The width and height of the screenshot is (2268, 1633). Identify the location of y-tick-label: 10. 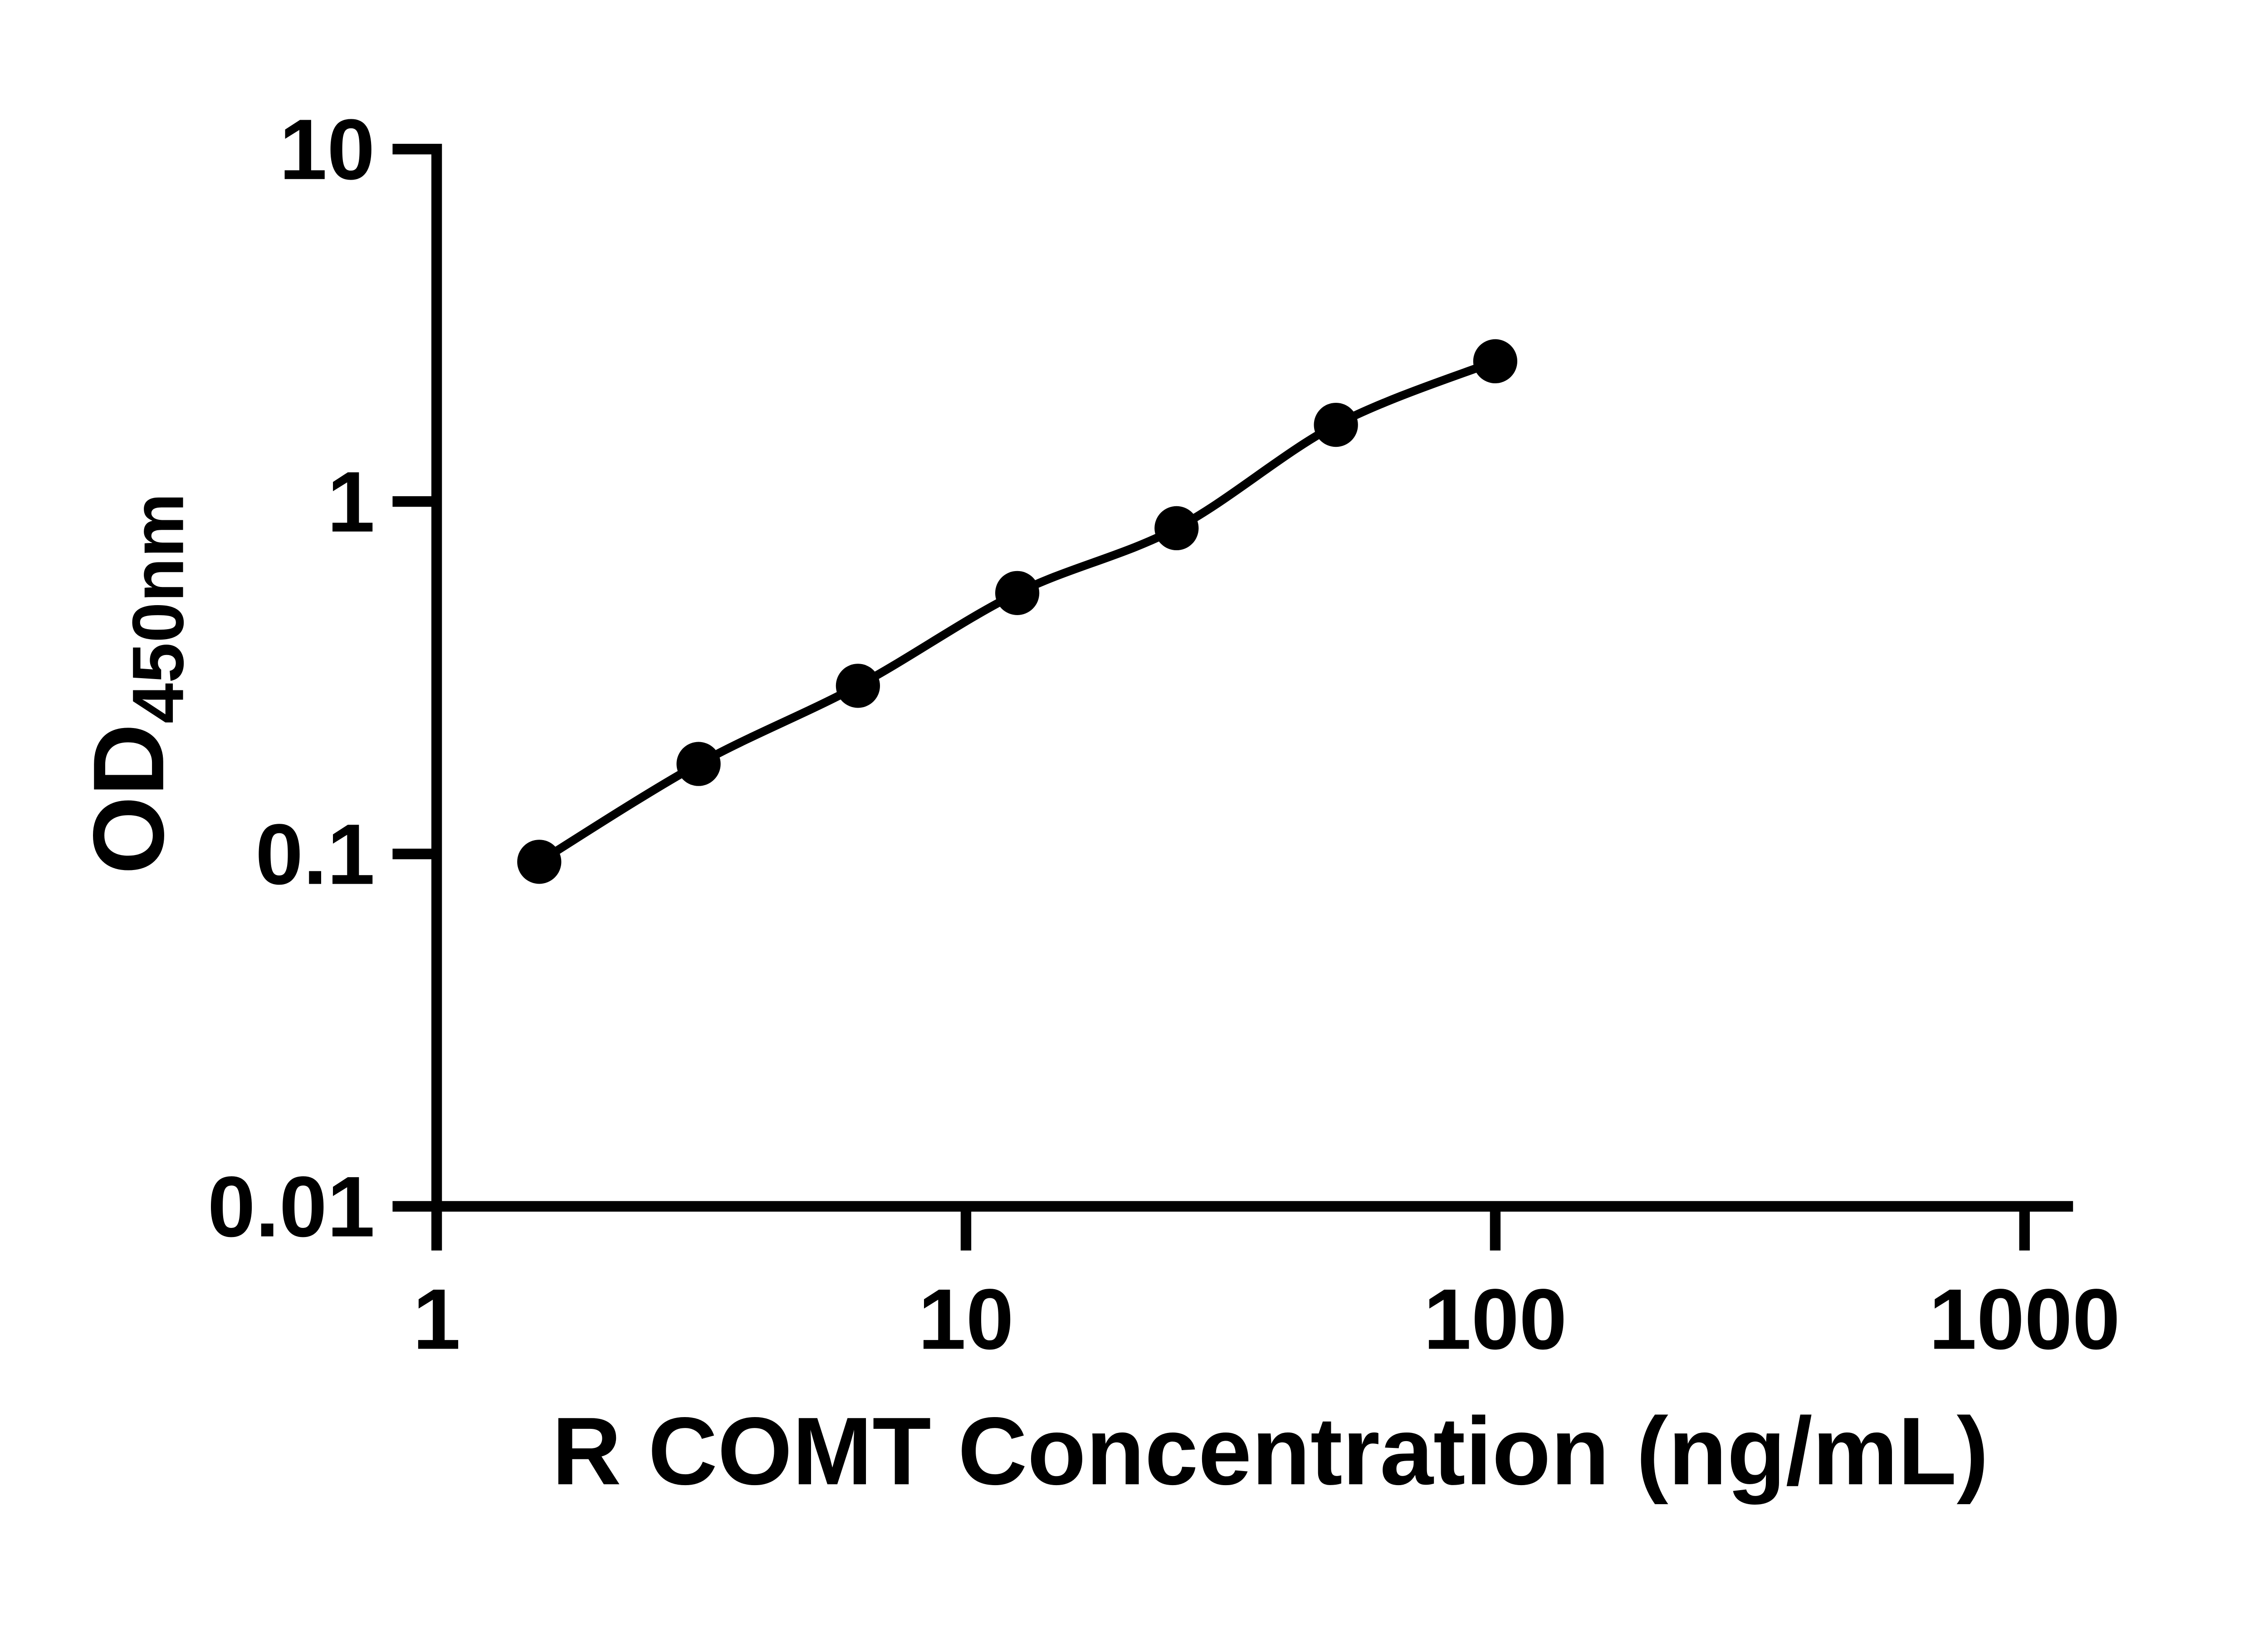
(327, 150).